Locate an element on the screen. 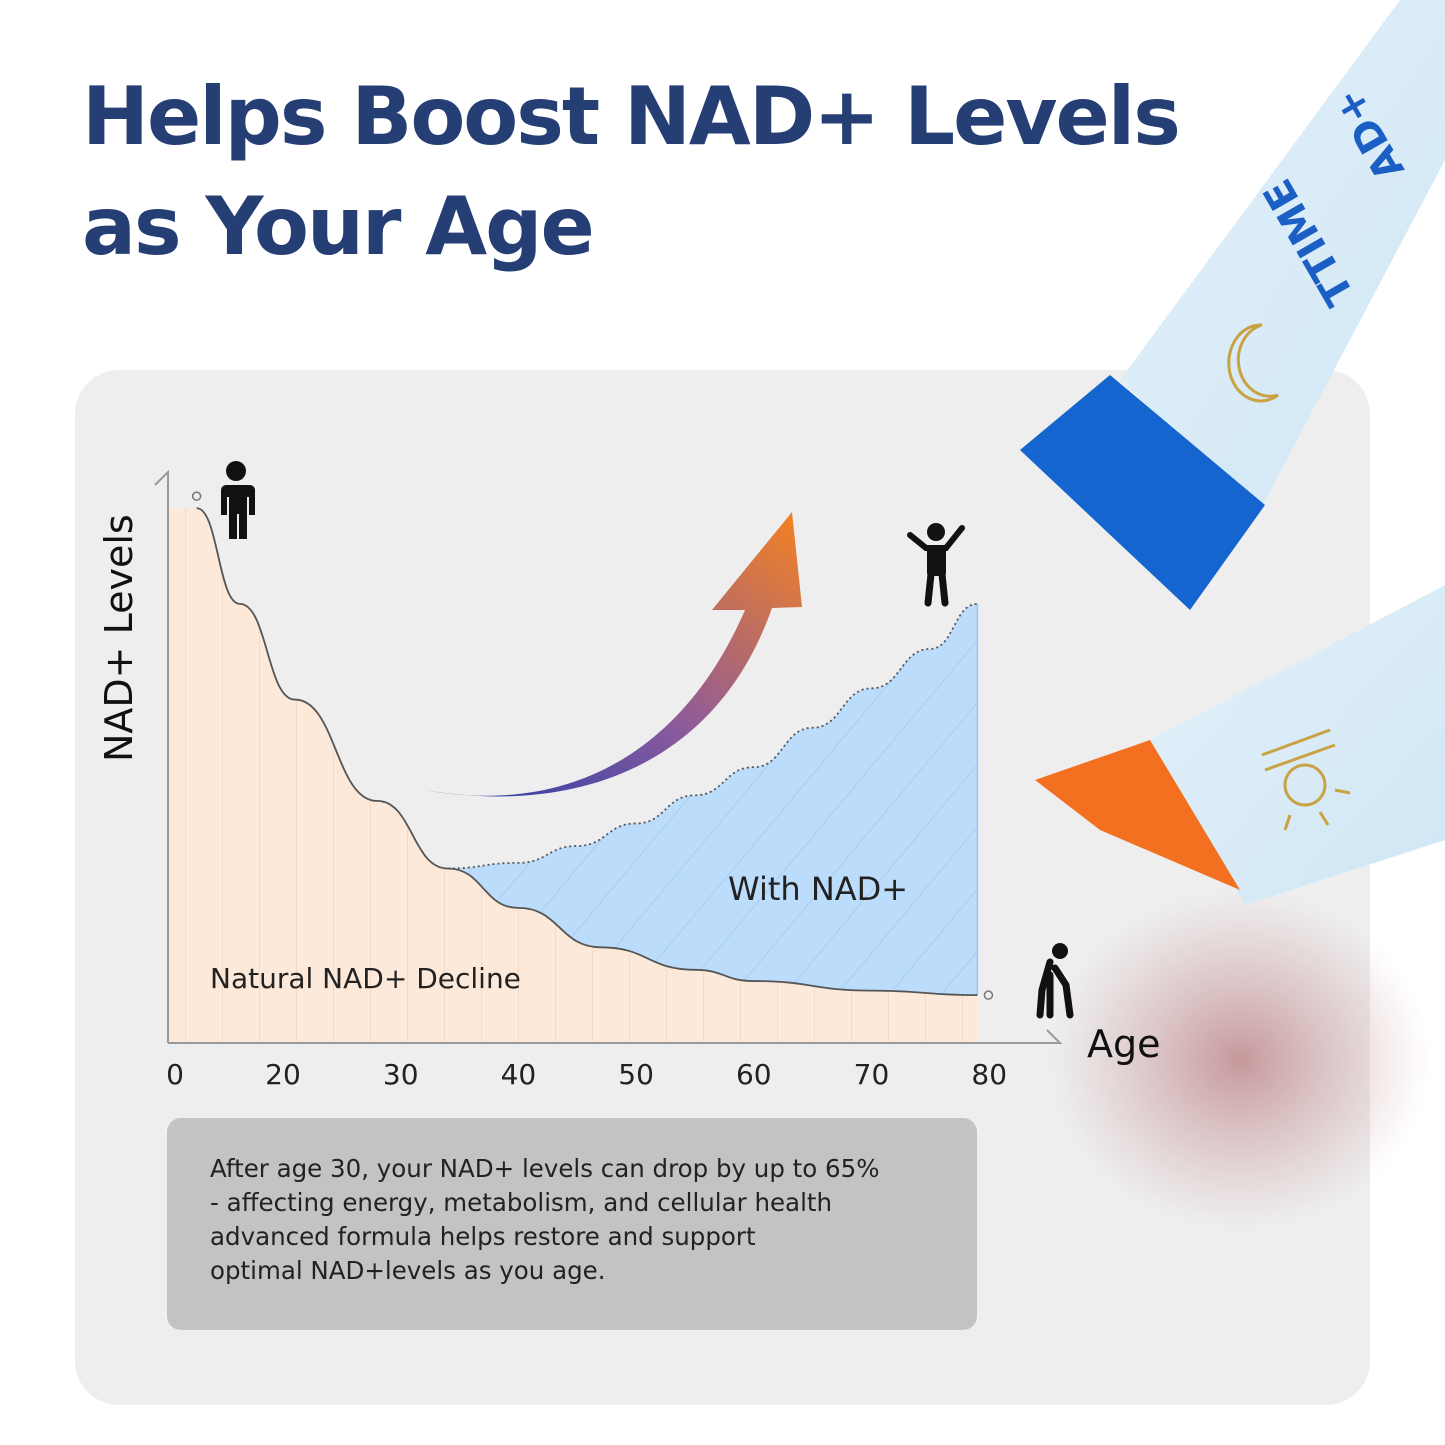 This screenshot has width=1445, height=1445. start-point-marker is located at coordinates (196, 496).